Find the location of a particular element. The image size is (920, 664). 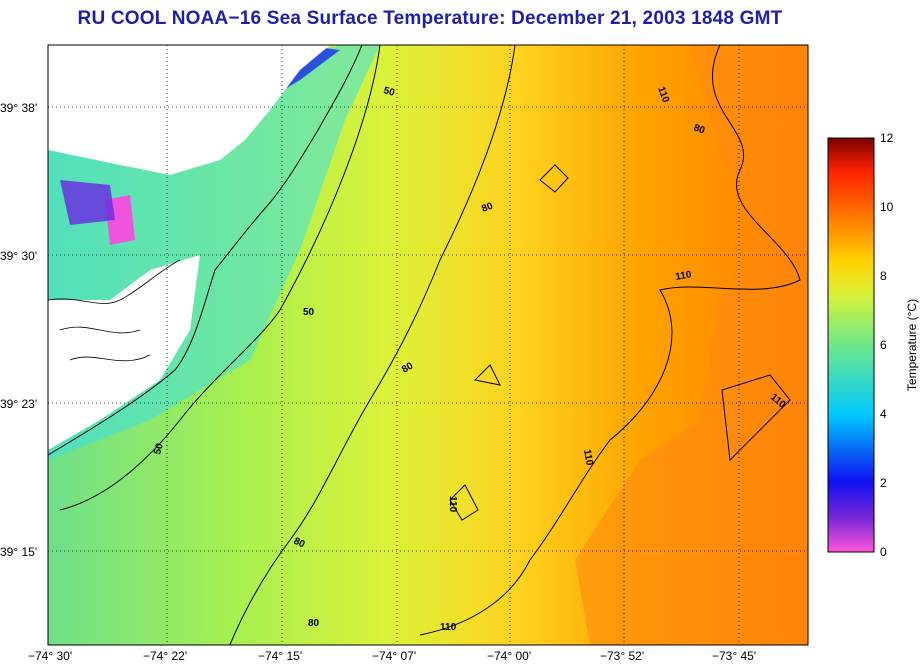

colorbar-tick: 0 is located at coordinates (883, 552).